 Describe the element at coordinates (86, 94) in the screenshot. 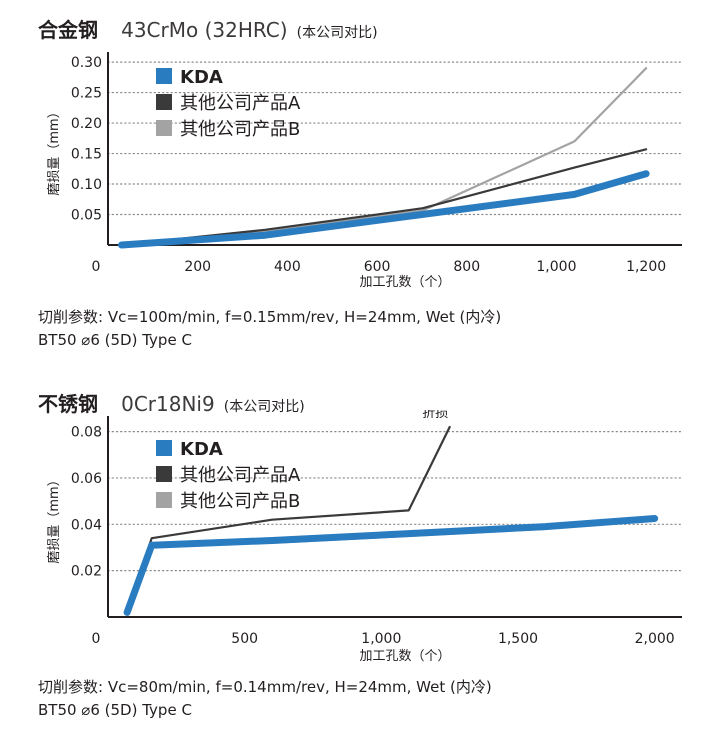

I see `chart-1-y-tick-label: 0.25` at that location.